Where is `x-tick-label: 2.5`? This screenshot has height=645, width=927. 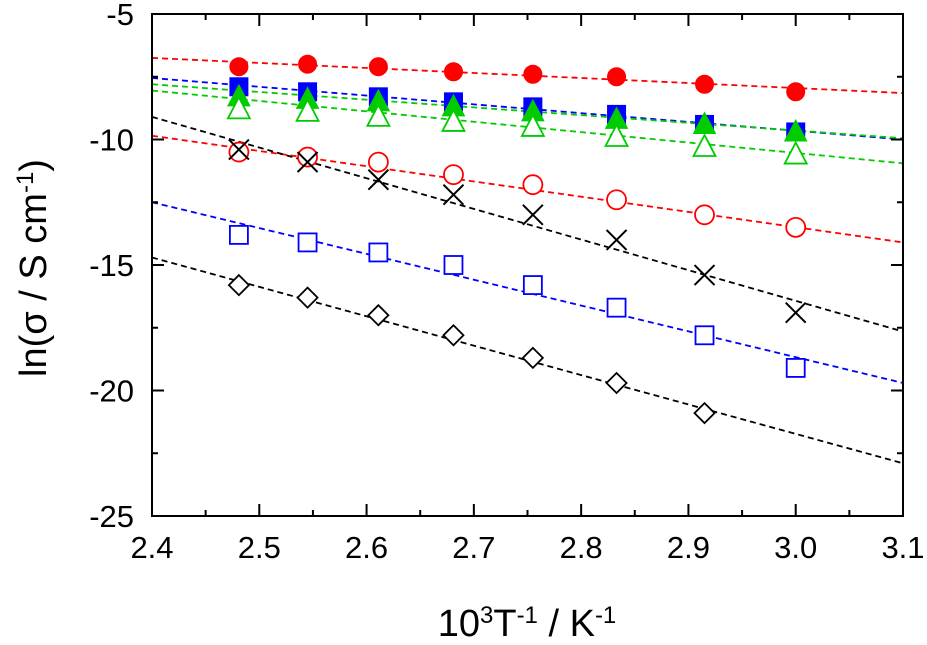 x-tick-label: 2.5 is located at coordinates (259, 547).